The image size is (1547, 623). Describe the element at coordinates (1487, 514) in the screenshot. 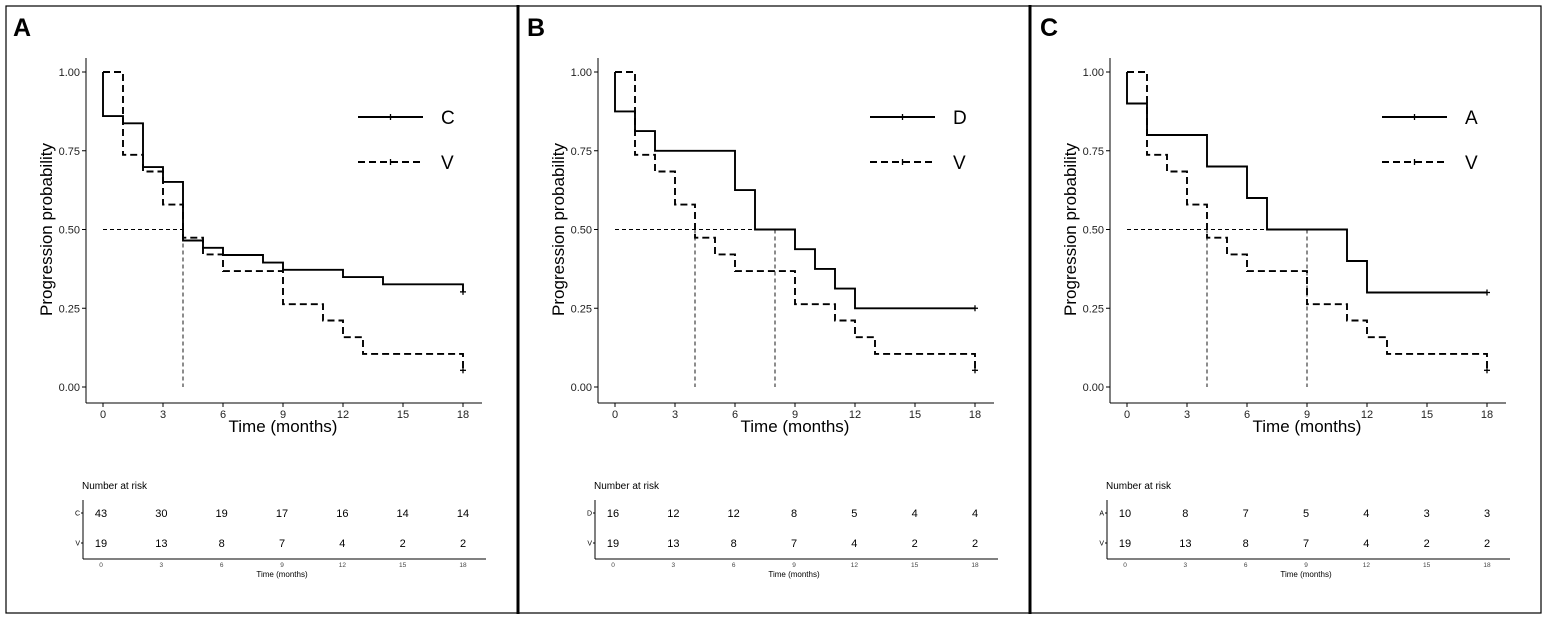

I see `risk-count: 3` at that location.